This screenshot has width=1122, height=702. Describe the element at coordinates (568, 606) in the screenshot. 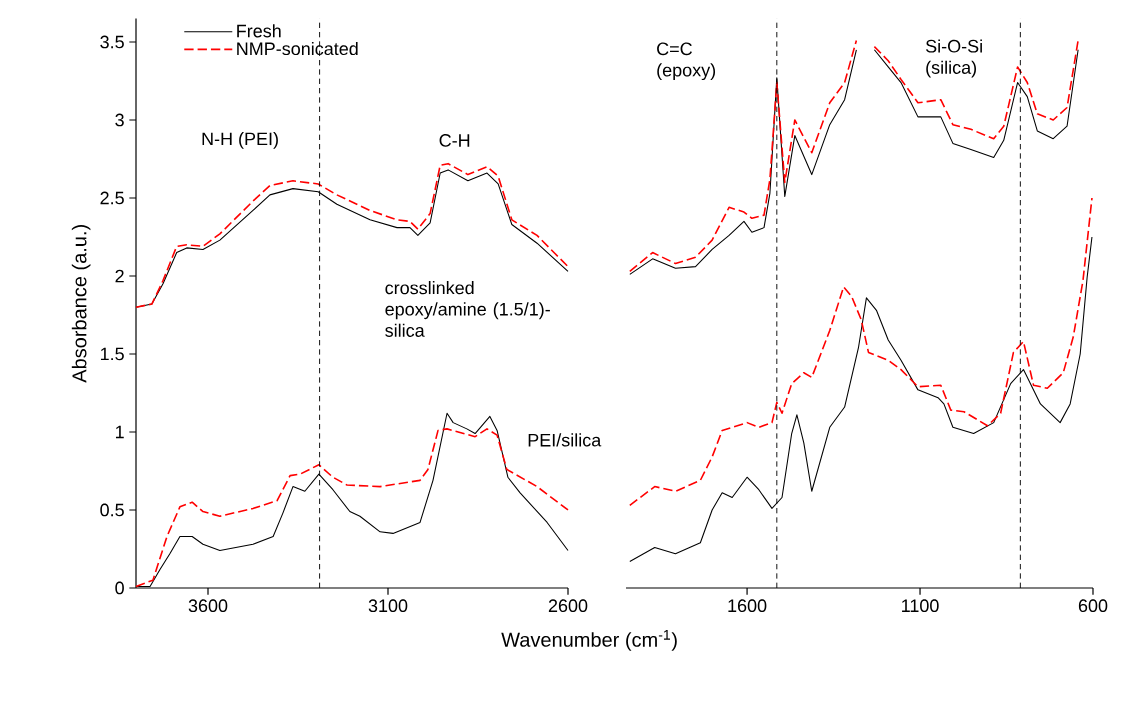

I see `x-tick-label: 2600` at that location.